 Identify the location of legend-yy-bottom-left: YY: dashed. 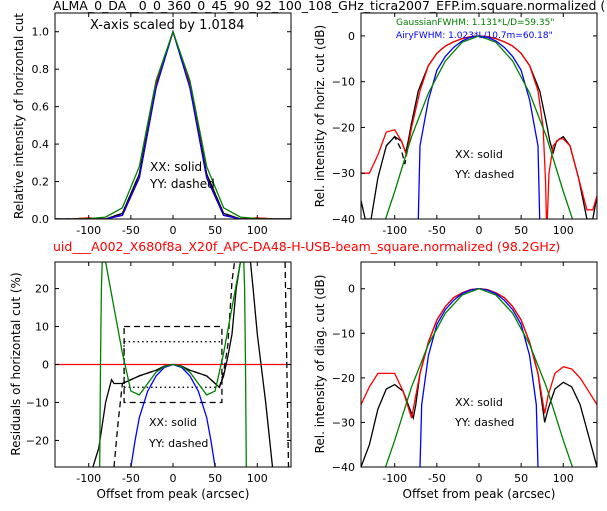
(178, 443).